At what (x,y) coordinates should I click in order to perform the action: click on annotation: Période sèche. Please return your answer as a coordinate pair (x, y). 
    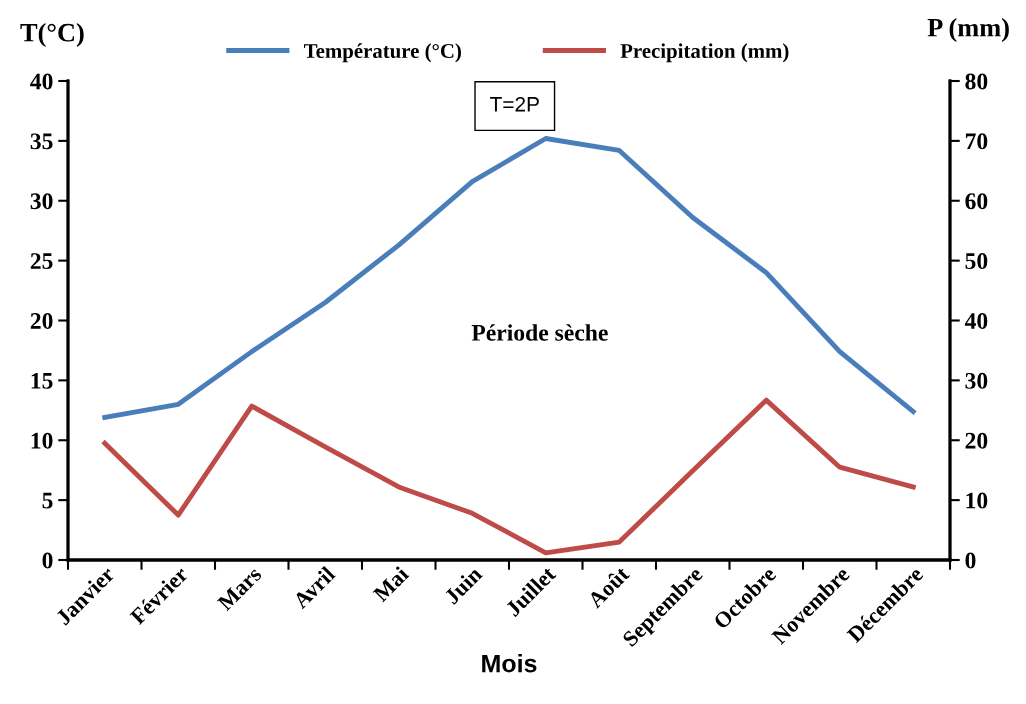
    Looking at the image, I should click on (539, 332).